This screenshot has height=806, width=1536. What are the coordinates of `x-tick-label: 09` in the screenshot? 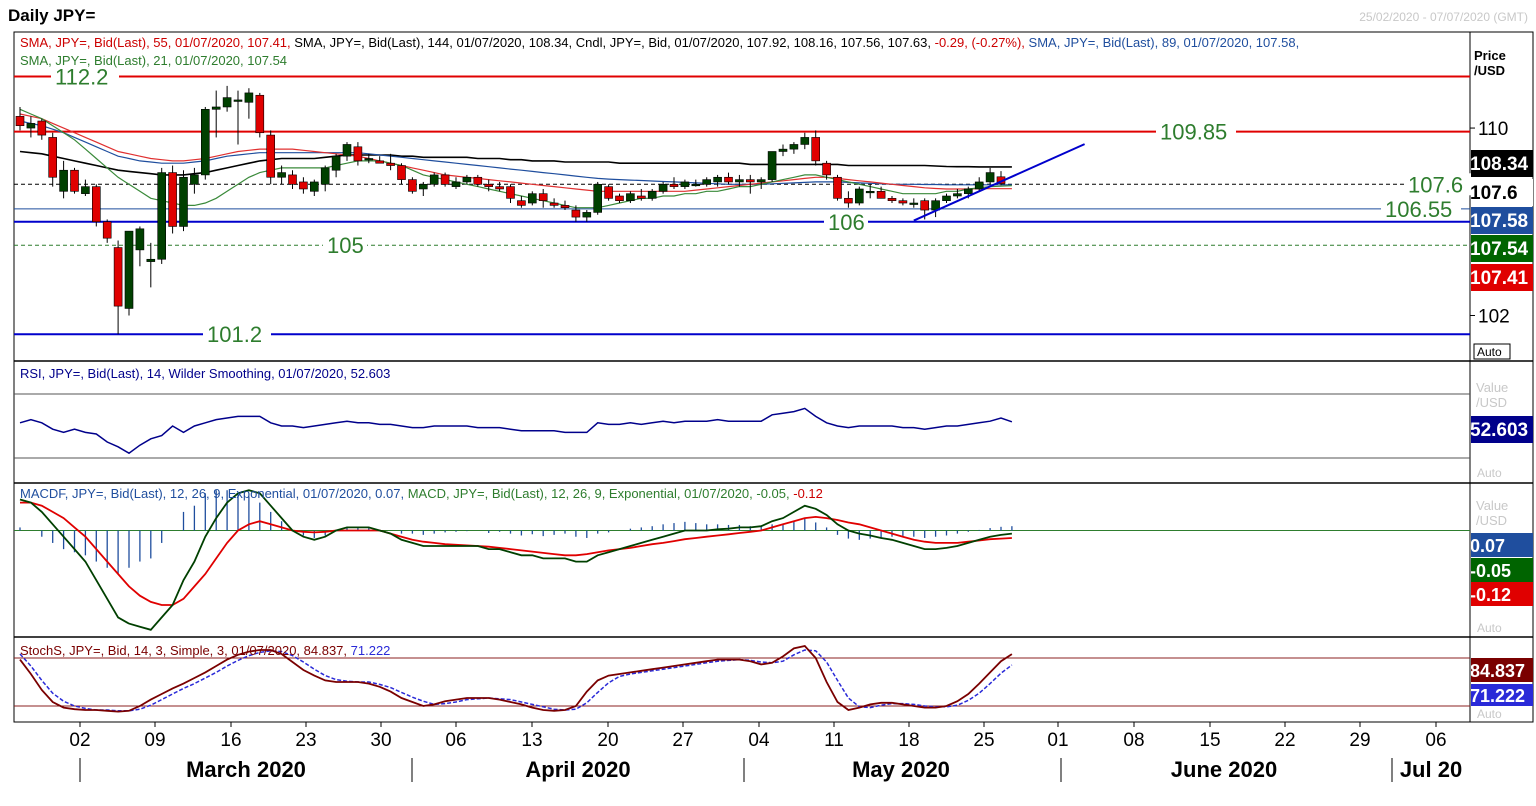 It's located at (154, 740).